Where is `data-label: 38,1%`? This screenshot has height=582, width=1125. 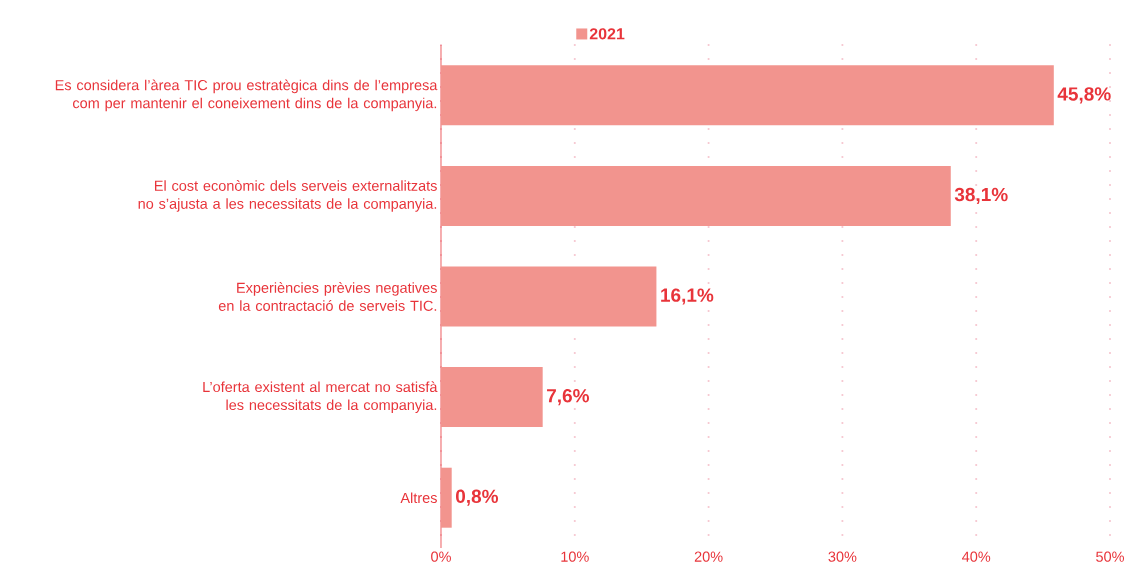 data-label: 38,1% is located at coordinates (981, 195).